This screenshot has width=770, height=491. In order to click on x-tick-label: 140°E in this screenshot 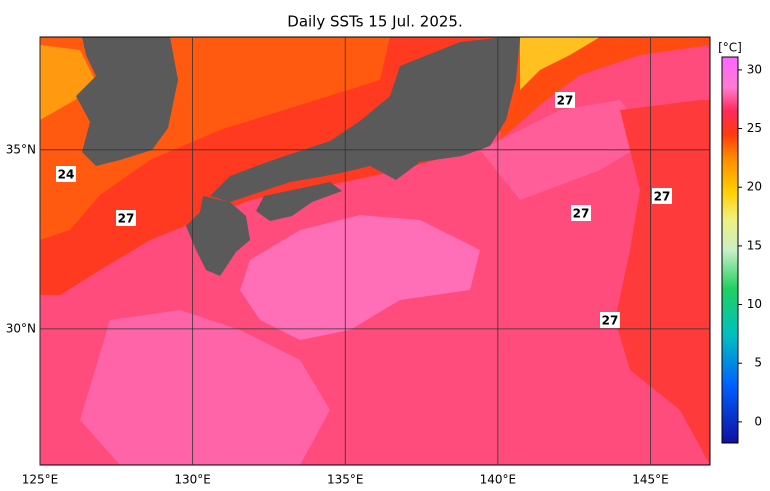, I will do `click(498, 480)`.